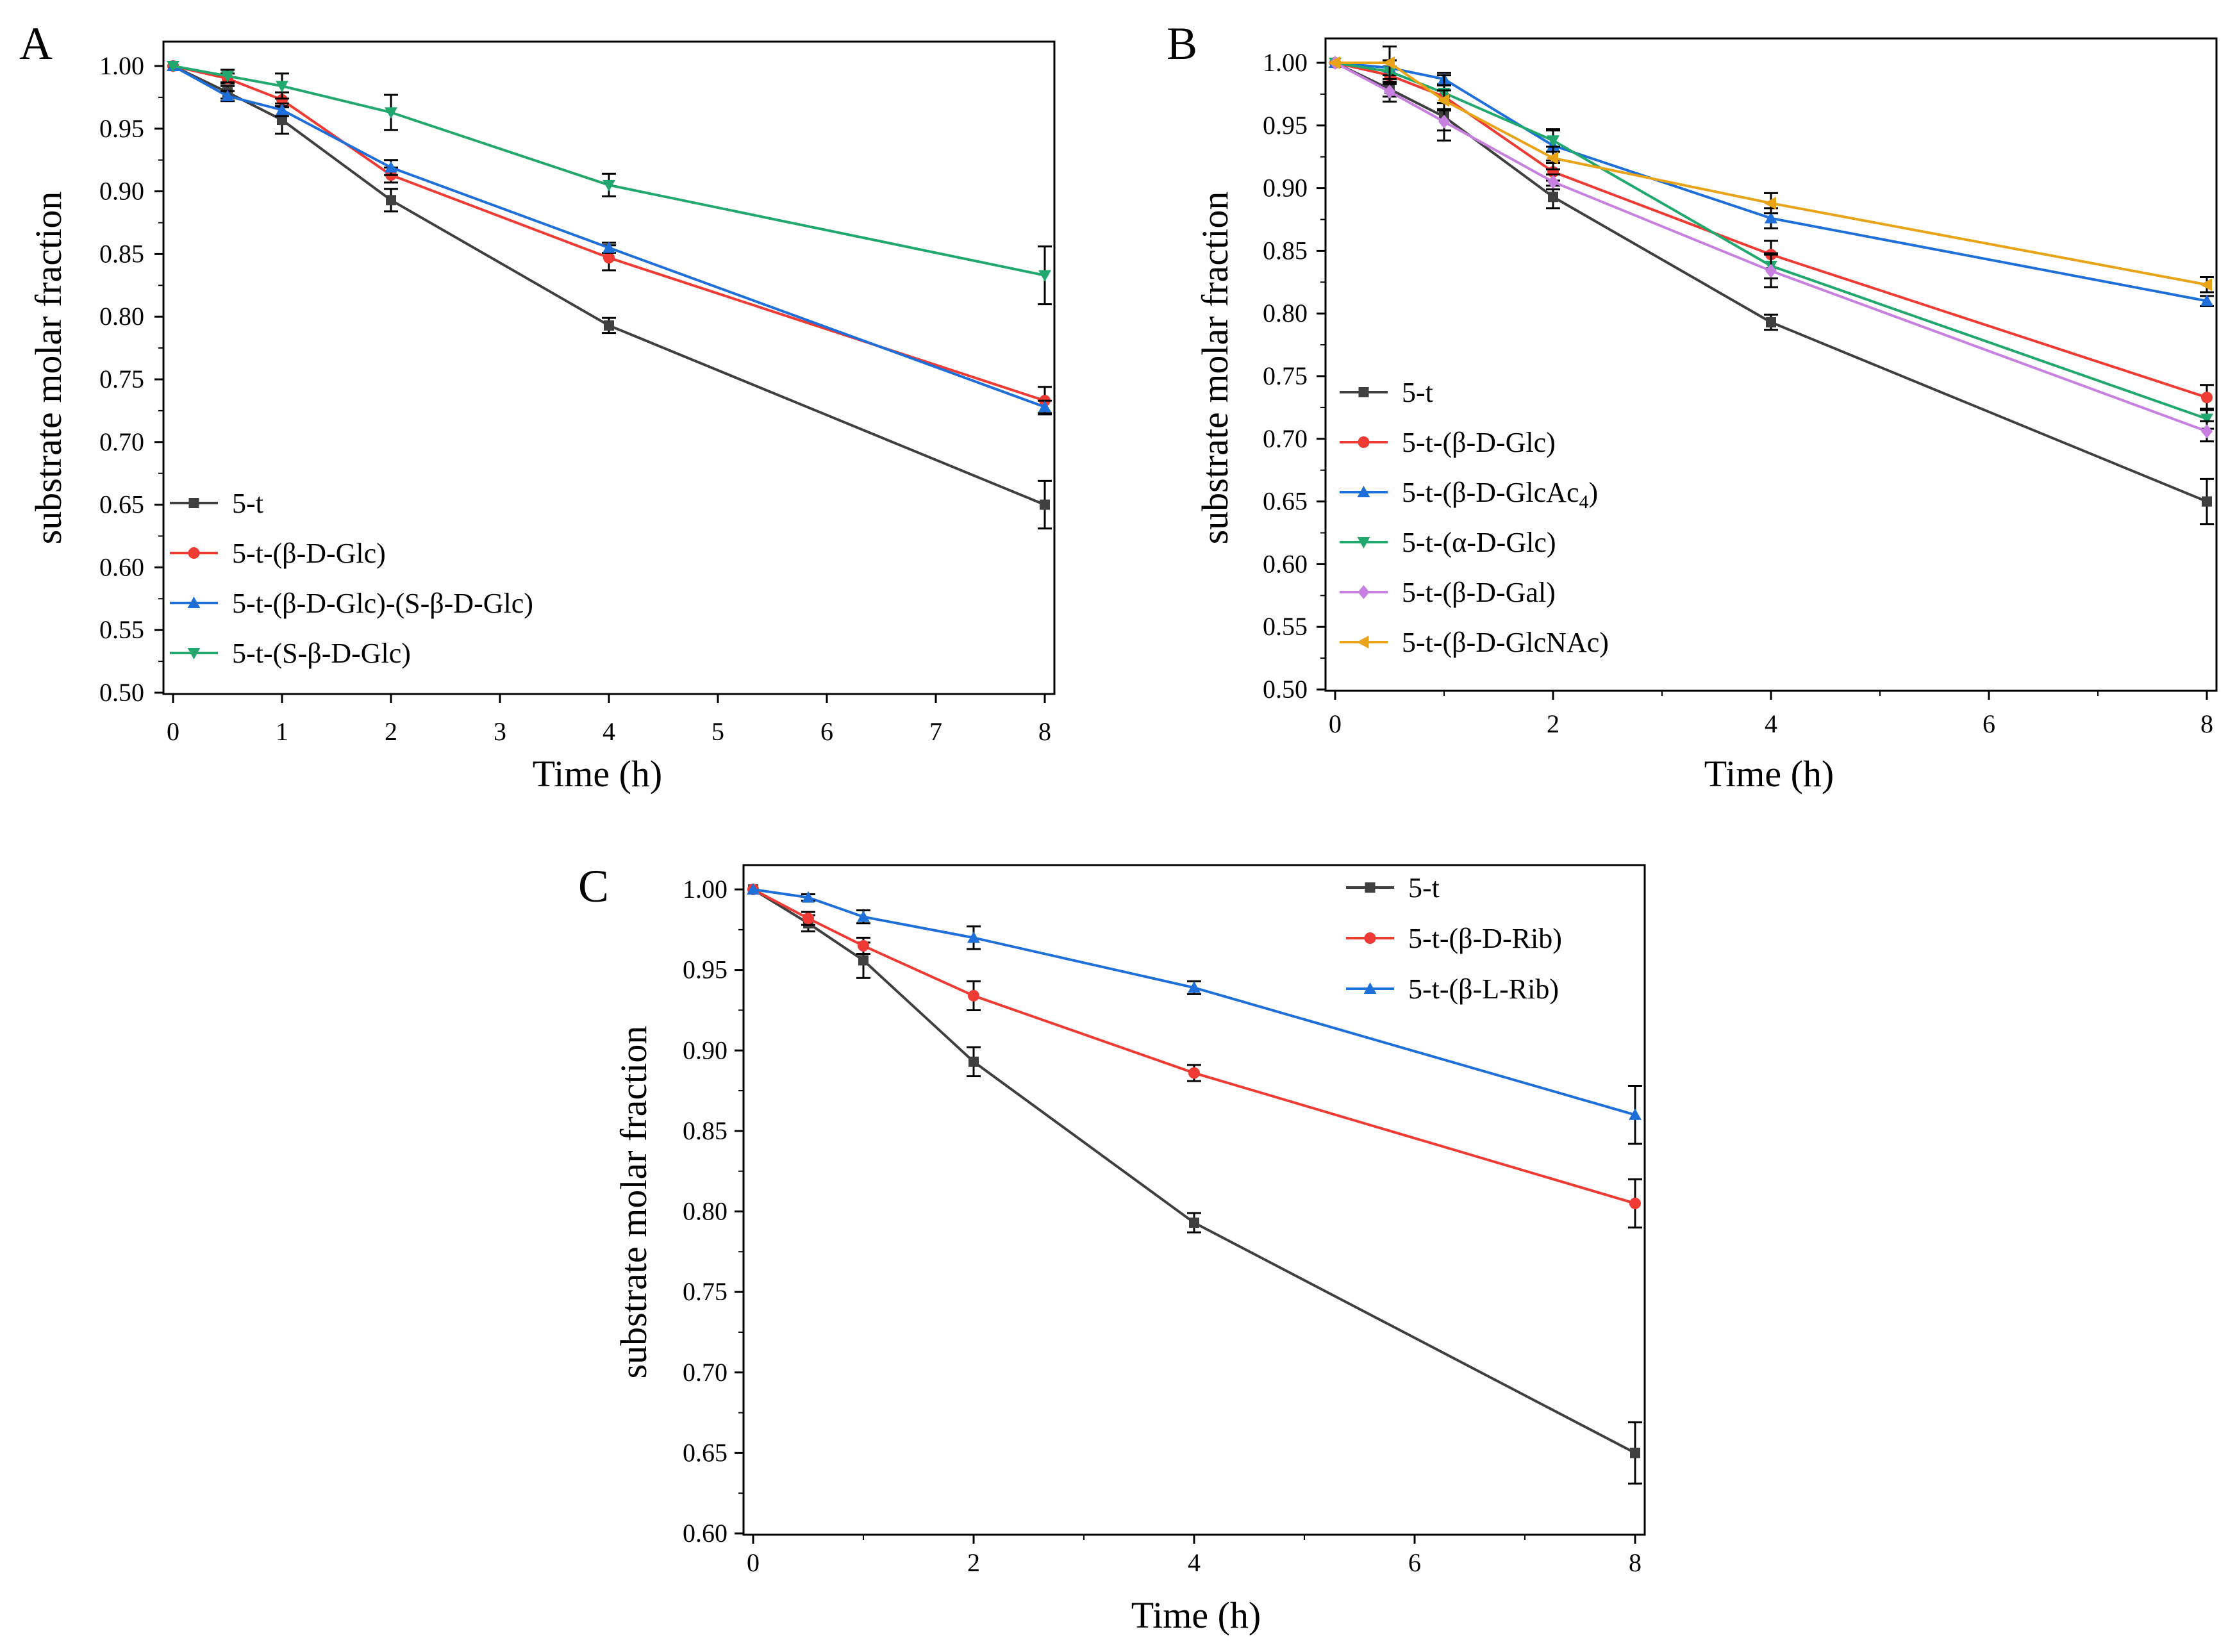 The image size is (2228, 1652). I want to click on legend-label-tail: ), so click(1593, 492).